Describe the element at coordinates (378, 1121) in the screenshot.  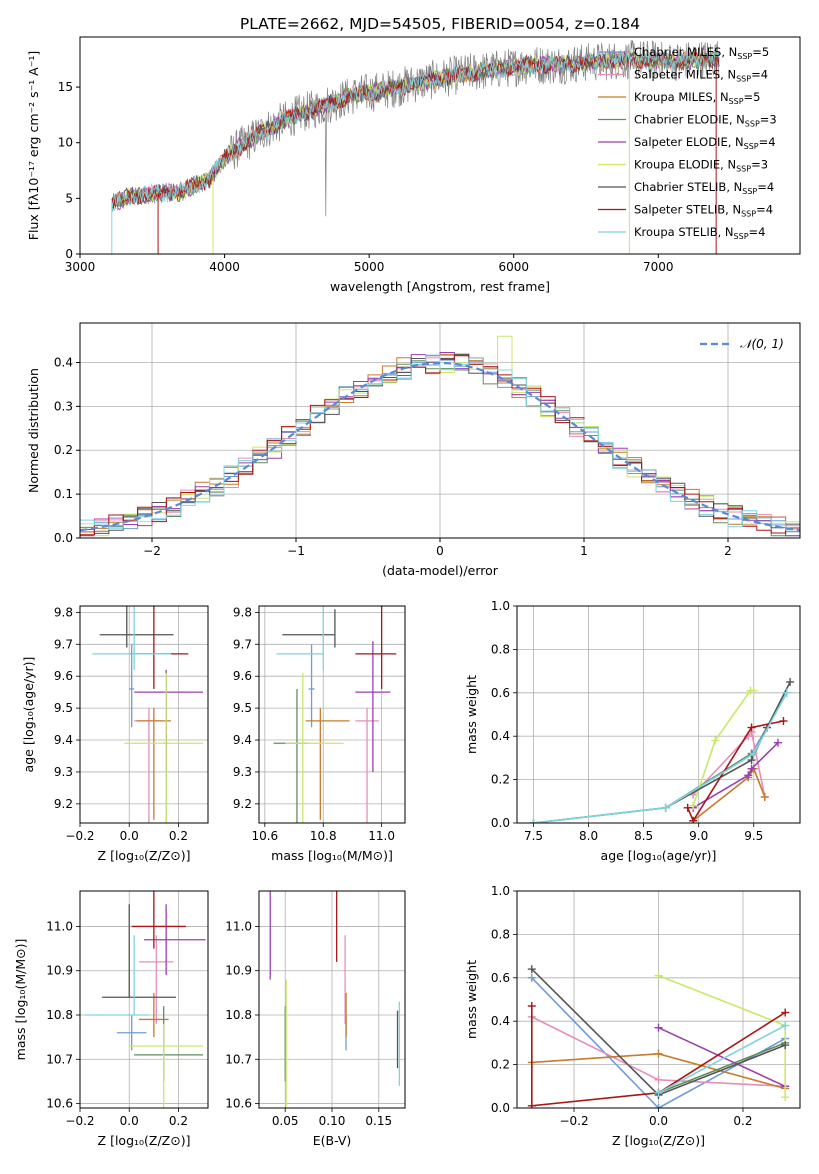
I see `x-tick-label: 0.15` at that location.